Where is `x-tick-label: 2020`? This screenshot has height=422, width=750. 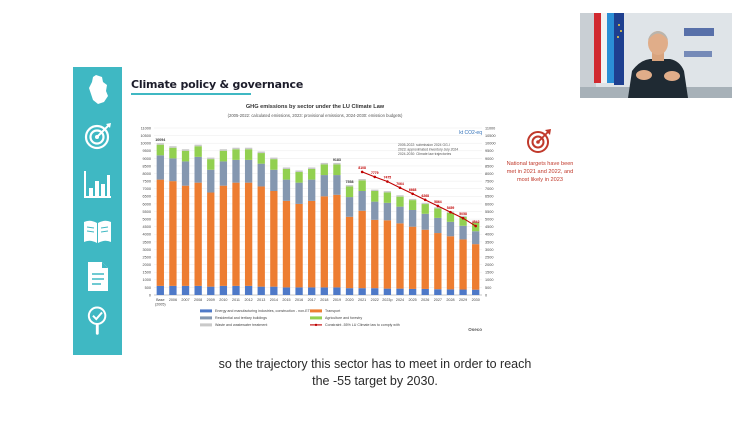
x-tick-label: 2020 is located at coordinates (349, 300).